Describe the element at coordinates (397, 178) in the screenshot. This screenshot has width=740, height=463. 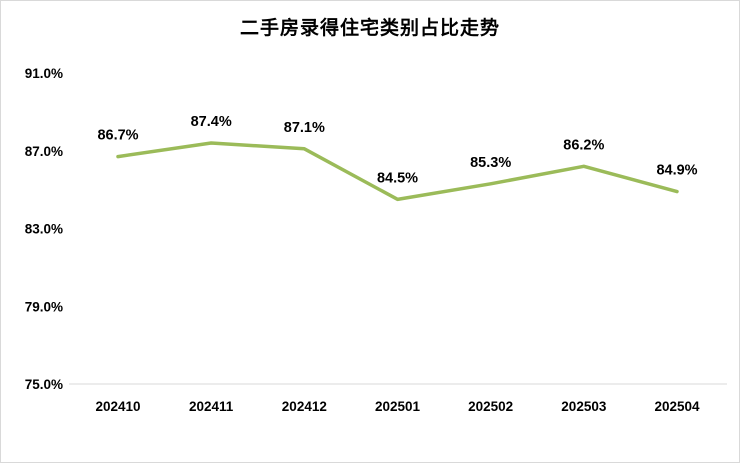
I see `data-label: 84.5%` at that location.